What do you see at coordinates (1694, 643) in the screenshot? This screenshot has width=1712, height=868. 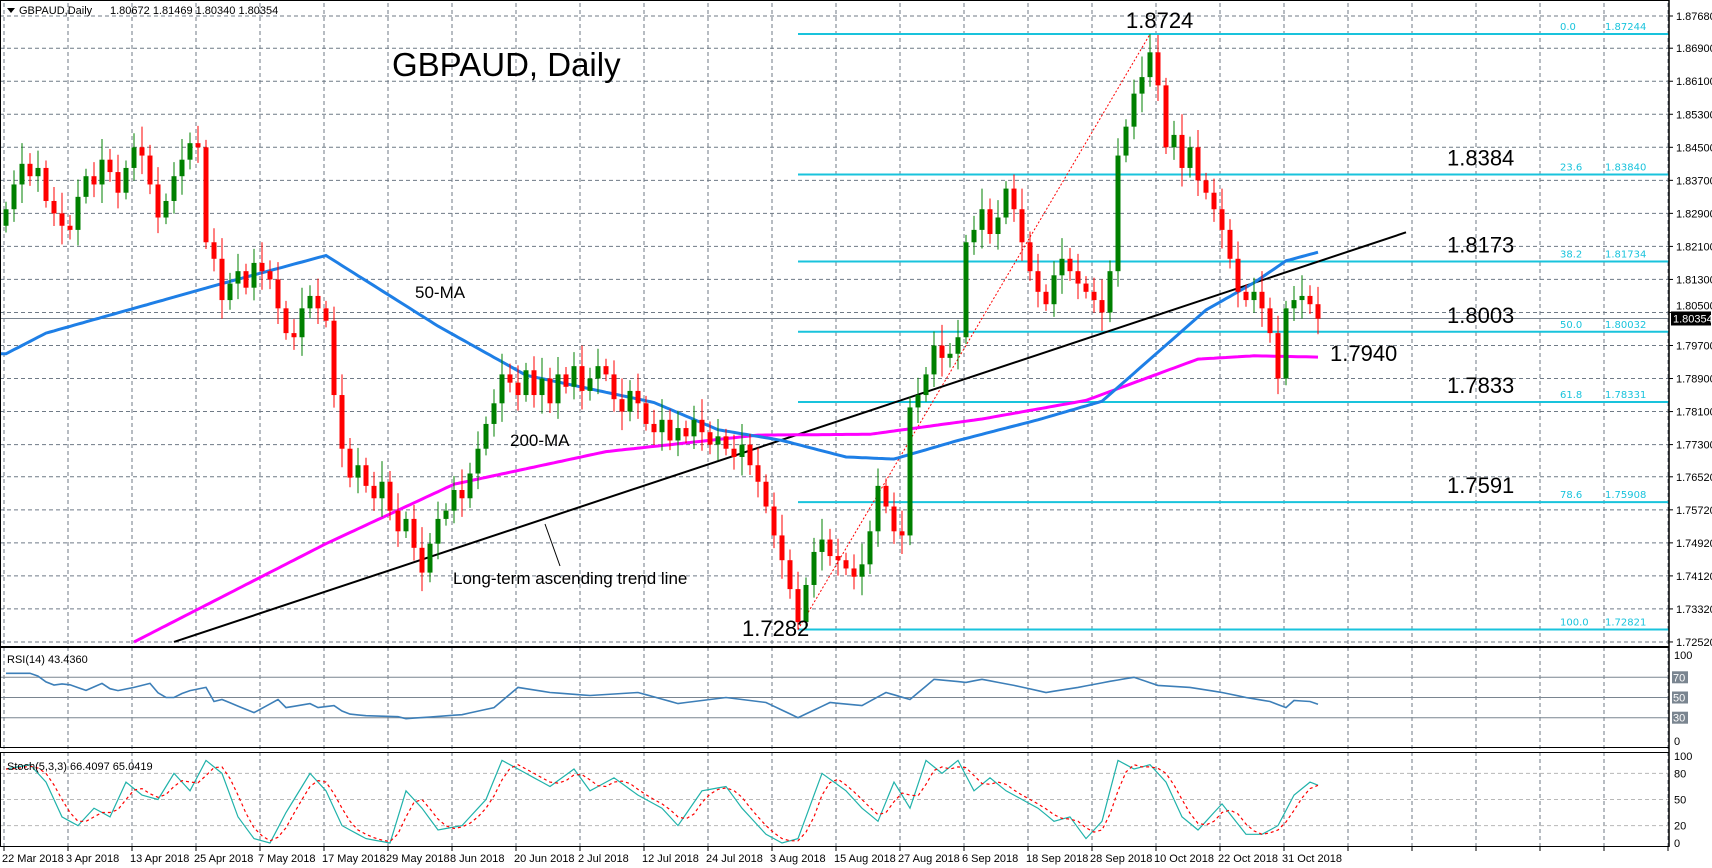 I see `price-label: 1.72520` at bounding box center [1694, 643].